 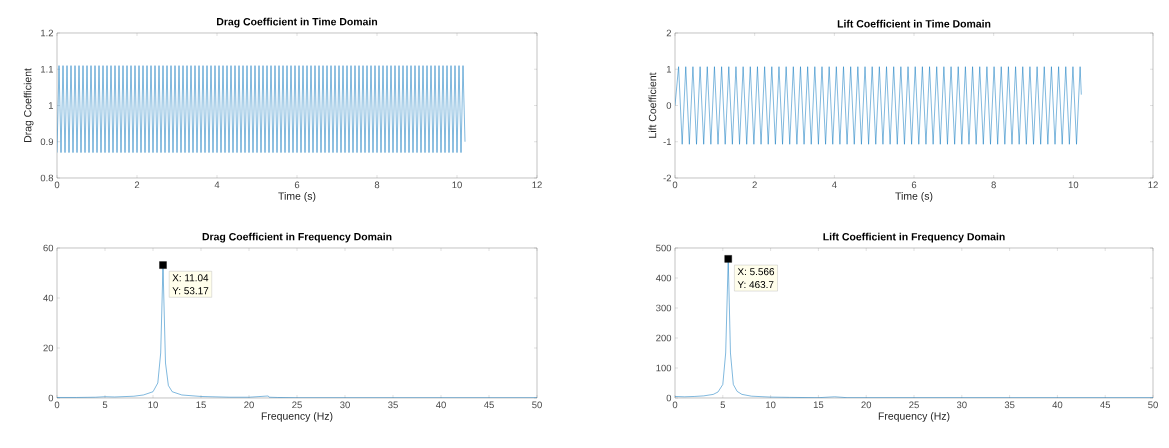 What do you see at coordinates (190, 278) in the screenshot?
I see `annotation: X: 11.04` at bounding box center [190, 278].